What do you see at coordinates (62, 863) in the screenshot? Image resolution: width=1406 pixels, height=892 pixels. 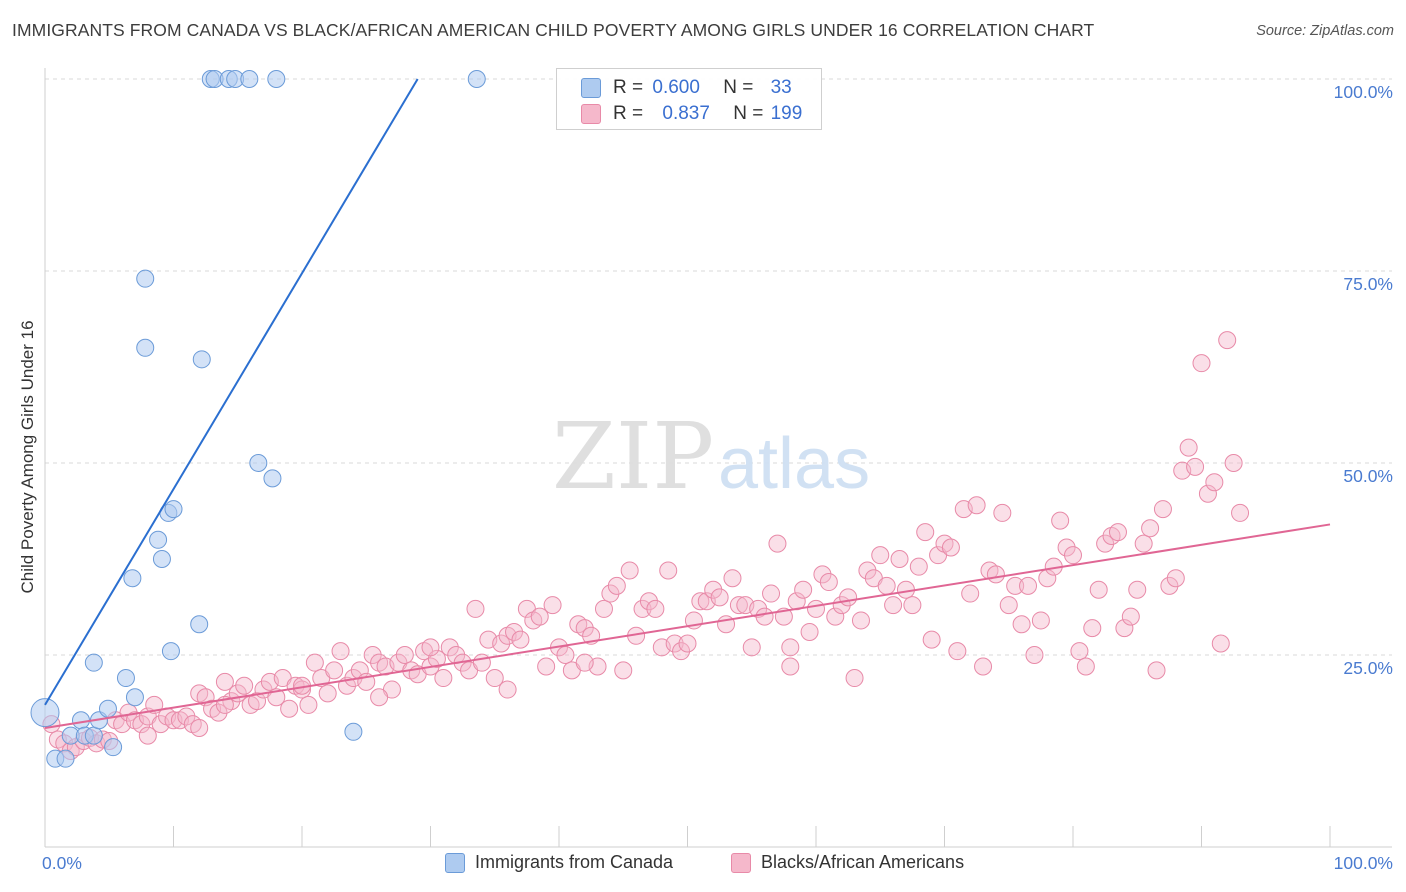 I see `x-tick-label: 0.0%` at bounding box center [62, 863].